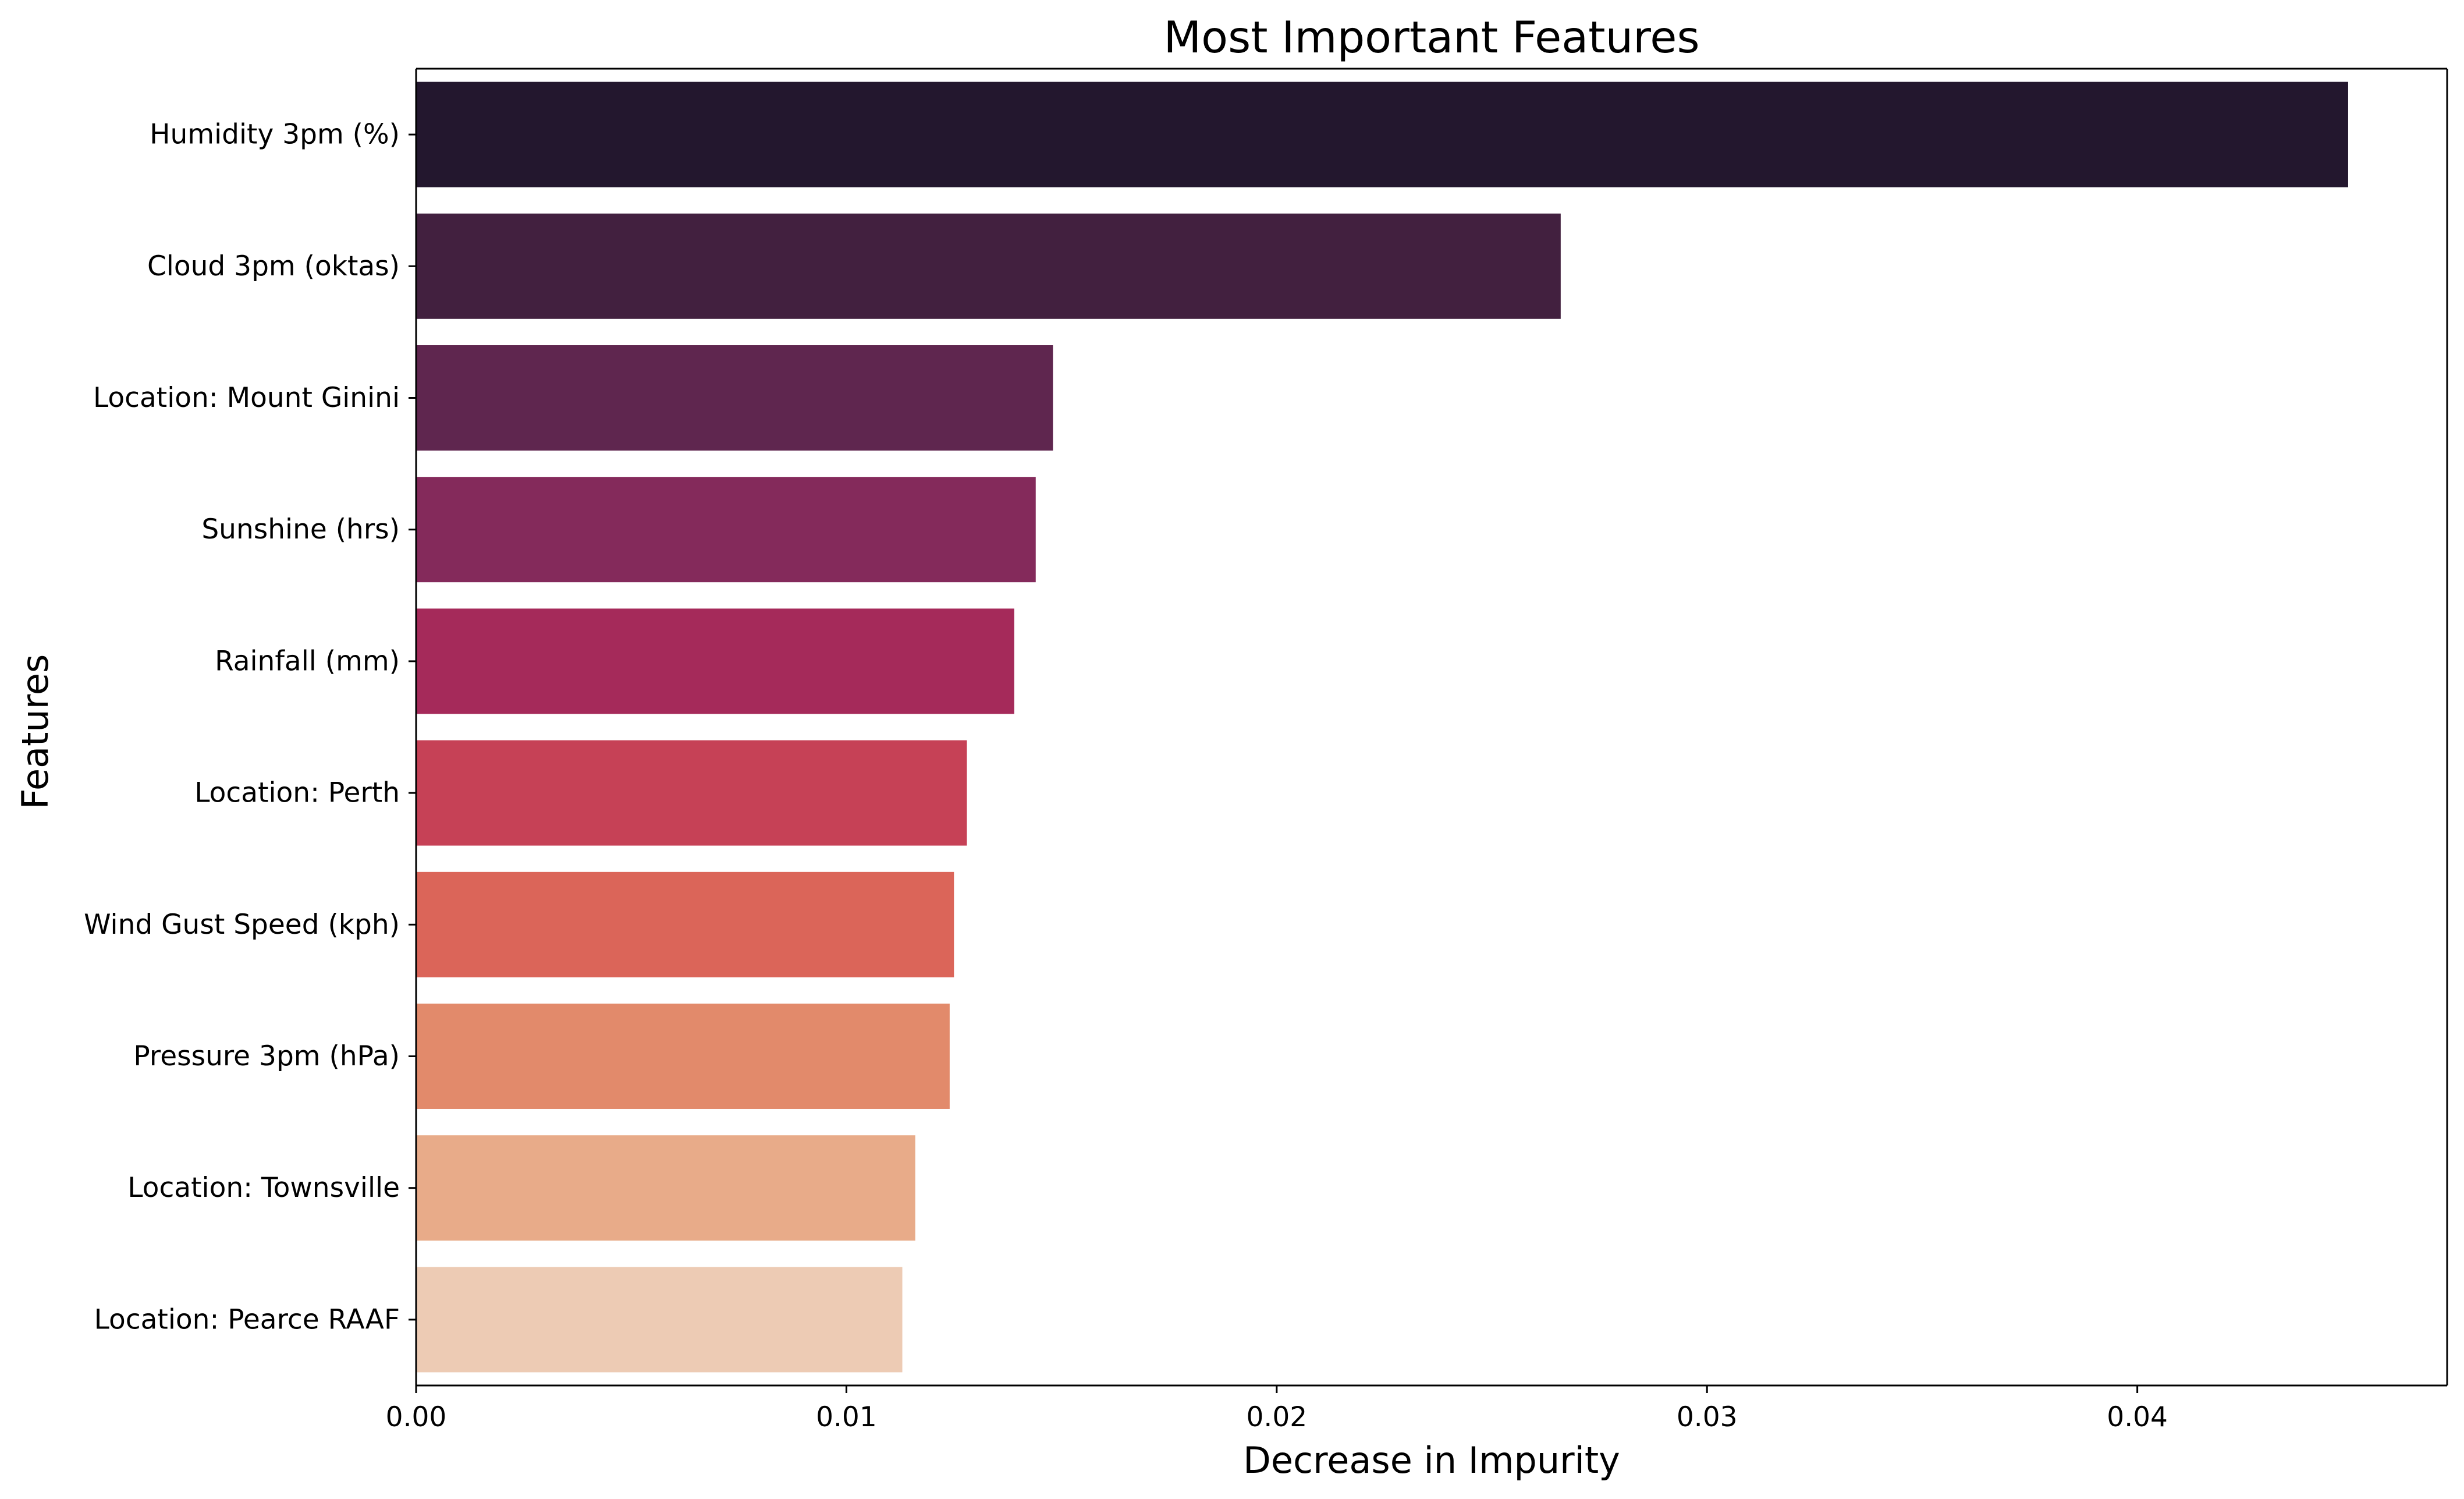  What do you see at coordinates (242, 925) in the screenshot?
I see `y-tick-label: Wind Gust Speed (kph)` at bounding box center [242, 925].